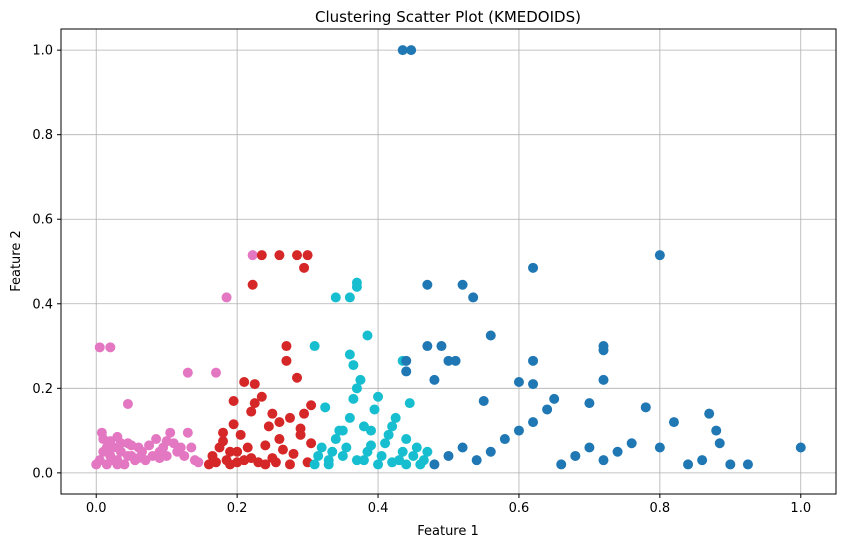 This screenshot has height=547, width=846. Describe the element at coordinates (237, 508) in the screenshot. I see `x-tick-label: 0.2` at that location.